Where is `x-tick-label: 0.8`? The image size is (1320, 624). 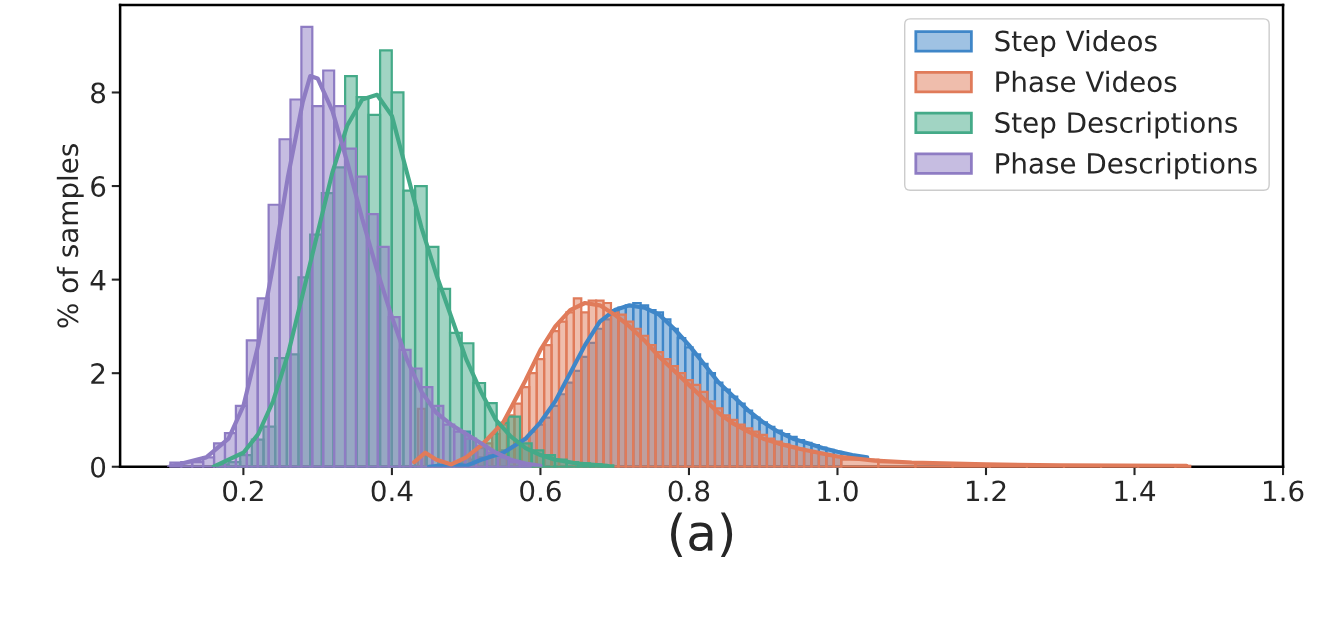 x-tick-label: 0.8 is located at coordinates (689, 491).